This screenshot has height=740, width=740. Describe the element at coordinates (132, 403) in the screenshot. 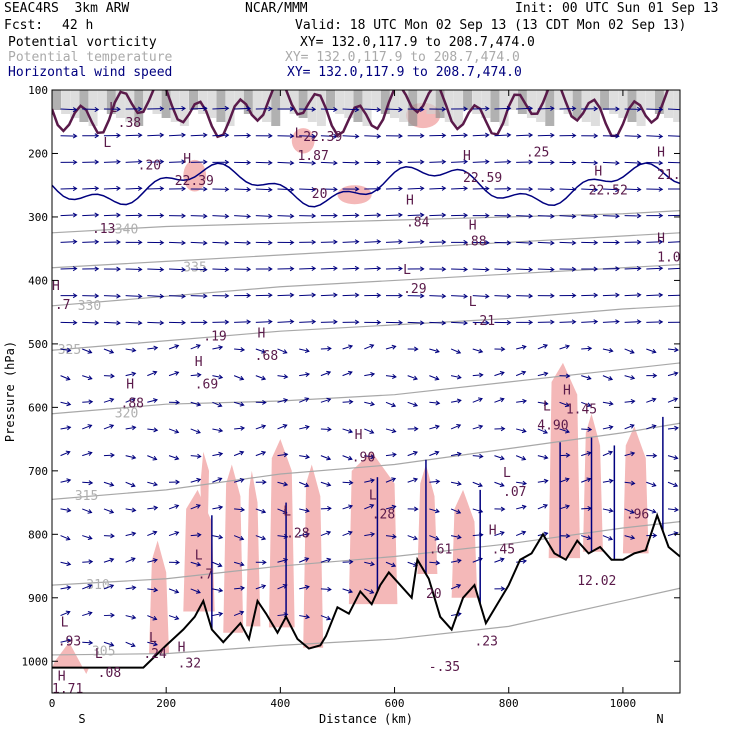

I see `extremum-label: .88` at that location.